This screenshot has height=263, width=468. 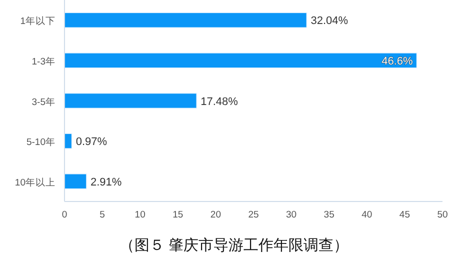 I want to click on x-tick-label: 45, so click(x=404, y=215).